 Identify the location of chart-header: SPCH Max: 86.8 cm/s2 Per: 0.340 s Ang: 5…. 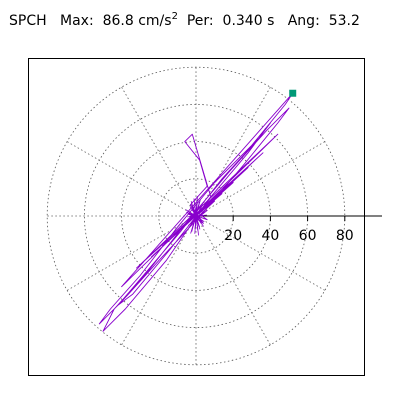
(184, 20).